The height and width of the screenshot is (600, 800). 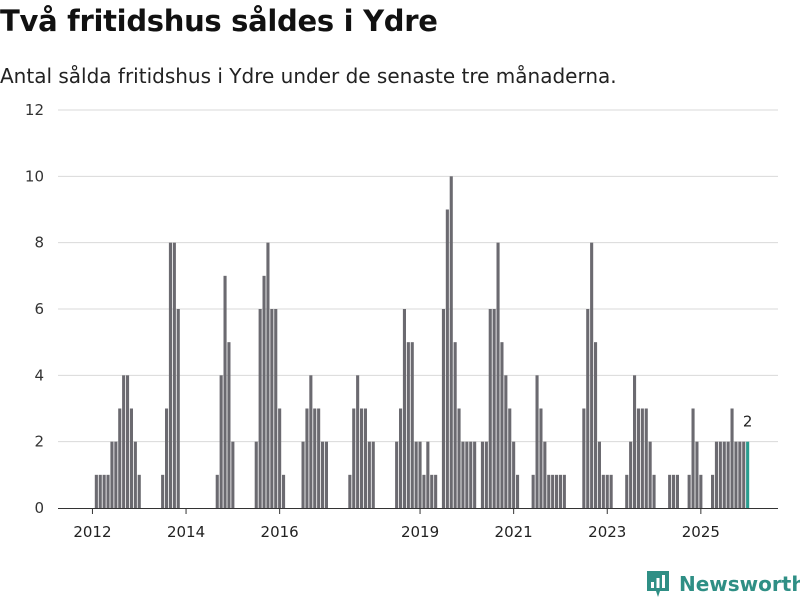 What do you see at coordinates (607, 532) in the screenshot?
I see `x-tick-label: 2023` at bounding box center [607, 532].